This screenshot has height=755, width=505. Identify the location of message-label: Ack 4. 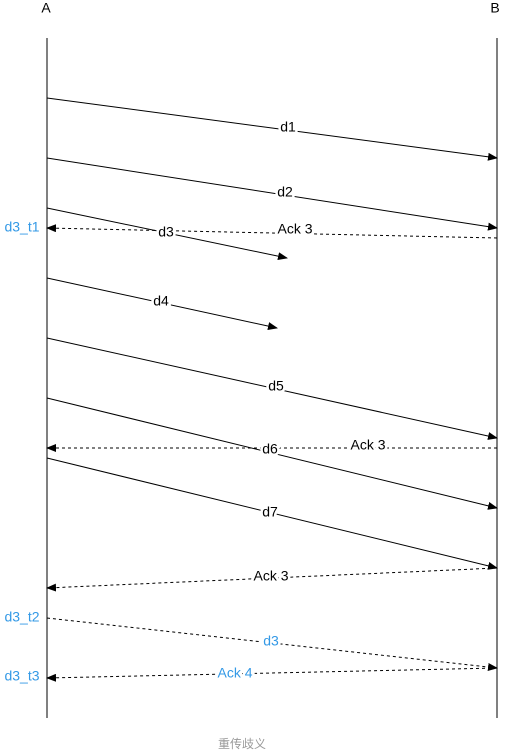
(234, 673).